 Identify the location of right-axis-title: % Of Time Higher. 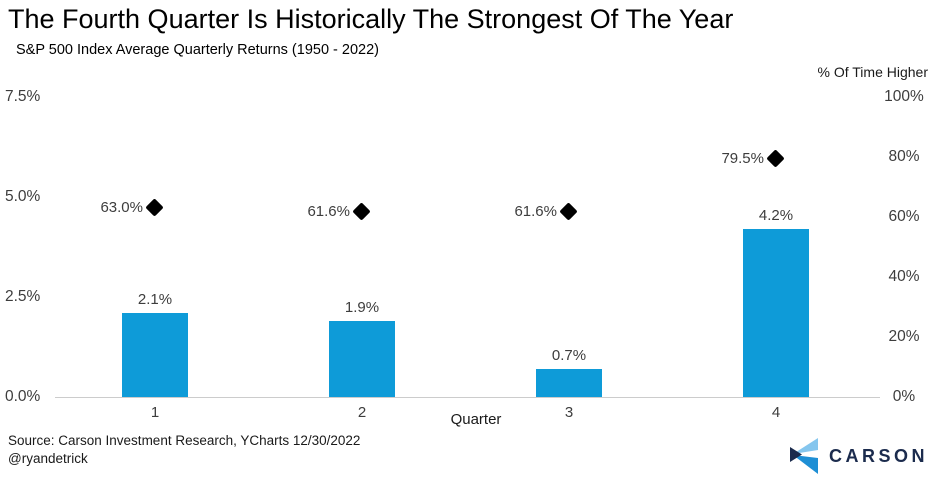
(872, 72).